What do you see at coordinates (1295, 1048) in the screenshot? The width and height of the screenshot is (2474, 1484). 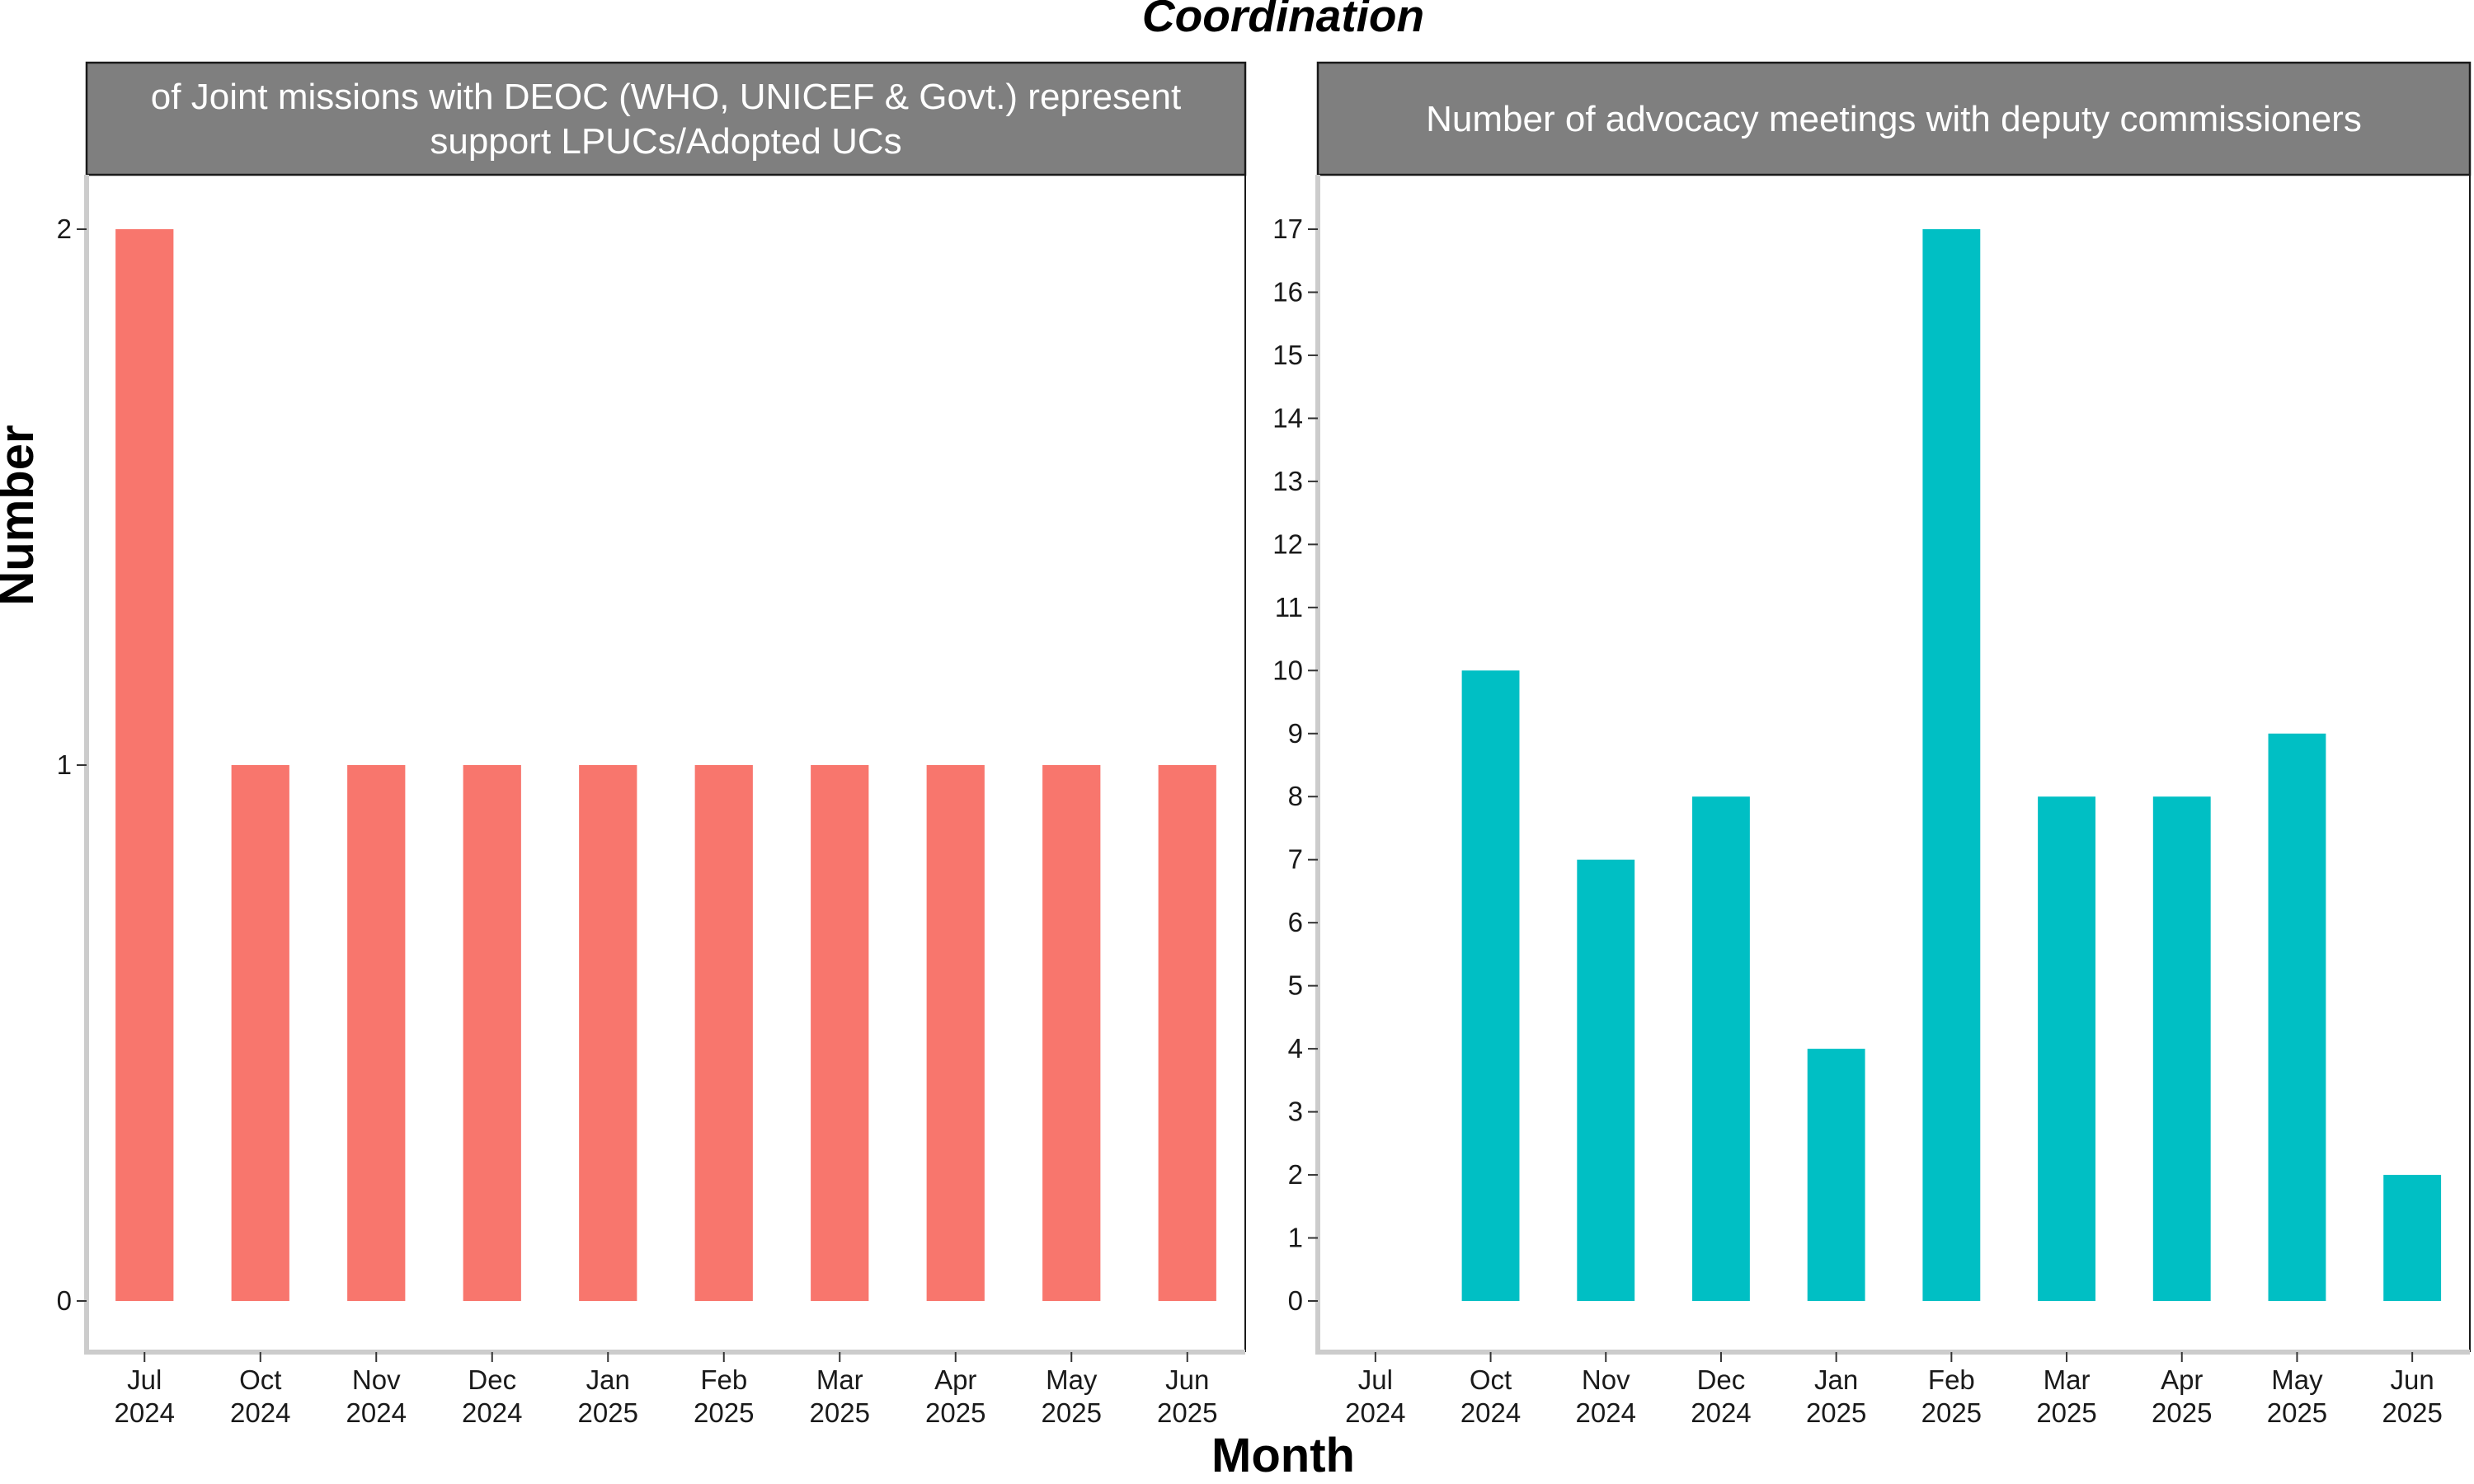 I see `y-tick-label: 4` at bounding box center [1295, 1048].